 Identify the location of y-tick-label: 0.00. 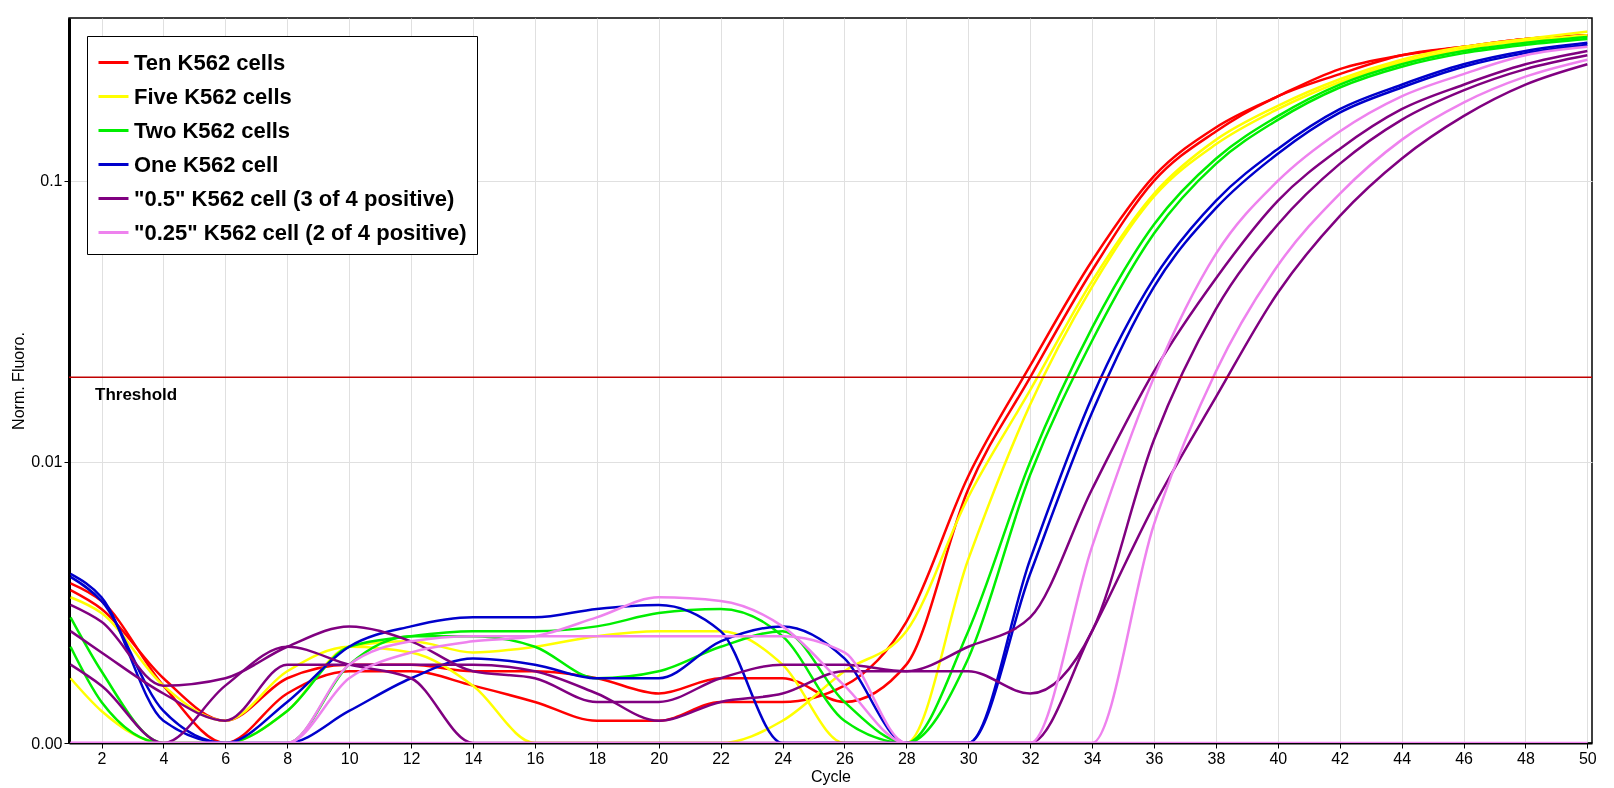
(47, 743).